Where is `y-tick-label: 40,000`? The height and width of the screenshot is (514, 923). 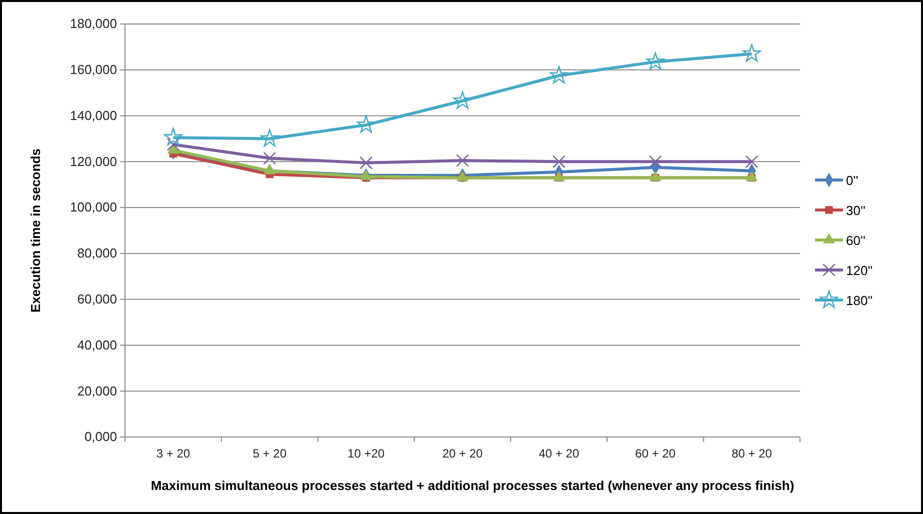 y-tick-label: 40,000 is located at coordinates (97, 344).